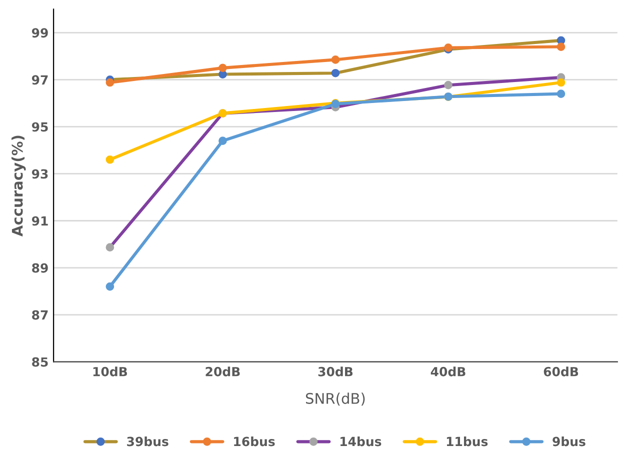 The width and height of the screenshot is (630, 458). I want to click on y-tick-label: 89, so click(40, 268).